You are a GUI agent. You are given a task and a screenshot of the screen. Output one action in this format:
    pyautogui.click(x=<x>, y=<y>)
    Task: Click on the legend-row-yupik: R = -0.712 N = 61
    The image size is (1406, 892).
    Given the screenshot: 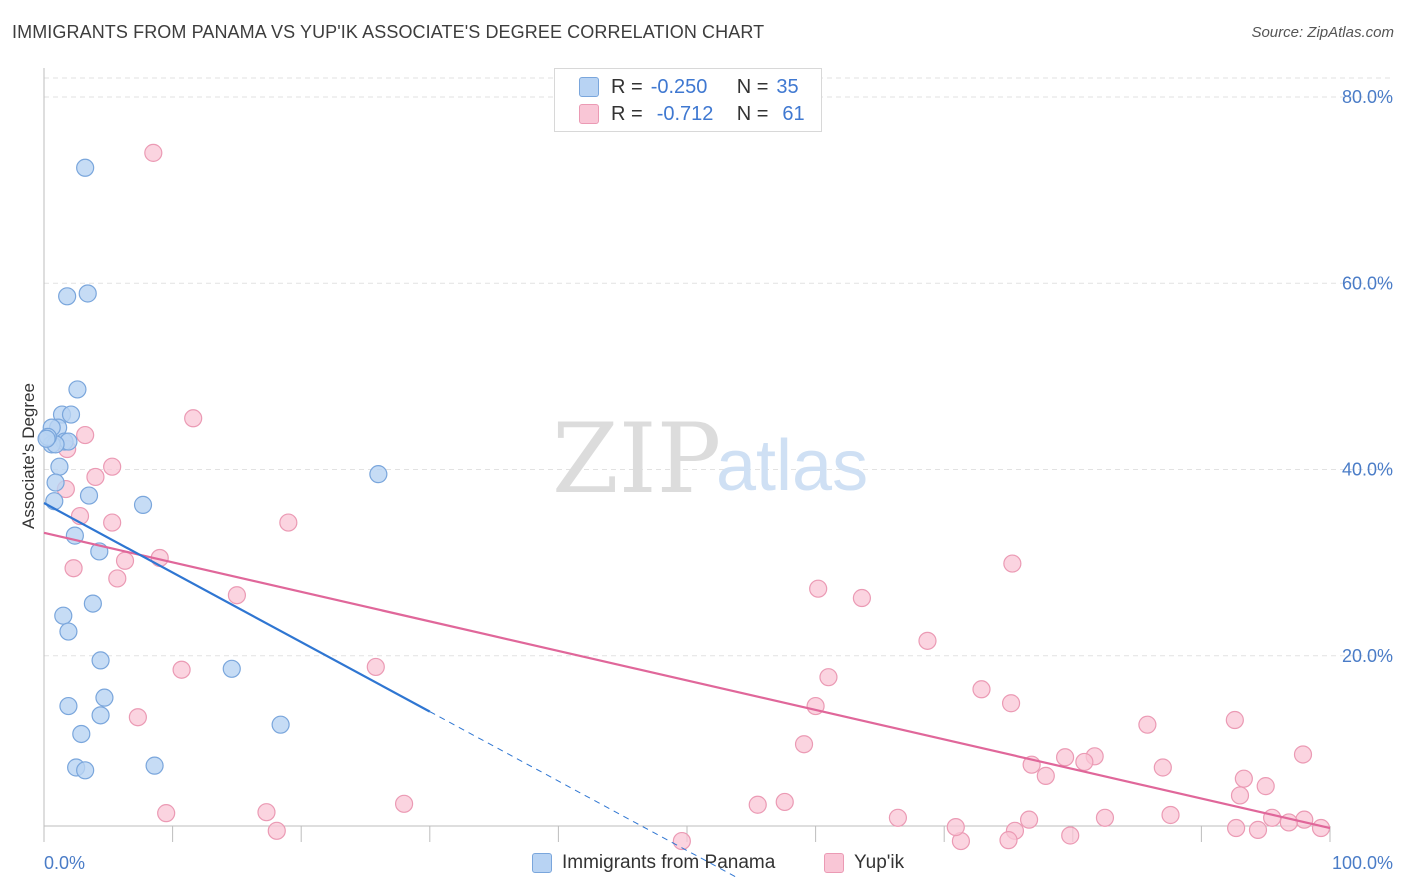 What is the action you would take?
    pyautogui.click(x=692, y=114)
    